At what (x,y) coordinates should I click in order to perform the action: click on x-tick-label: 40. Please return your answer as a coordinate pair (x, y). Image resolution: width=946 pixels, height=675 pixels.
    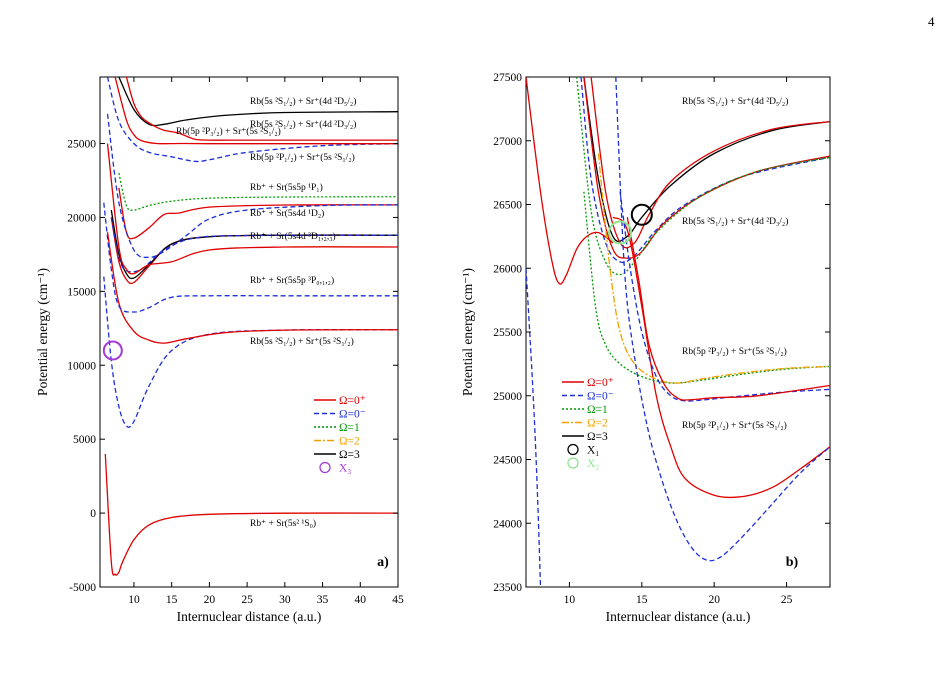
    Looking at the image, I should click on (361, 600).